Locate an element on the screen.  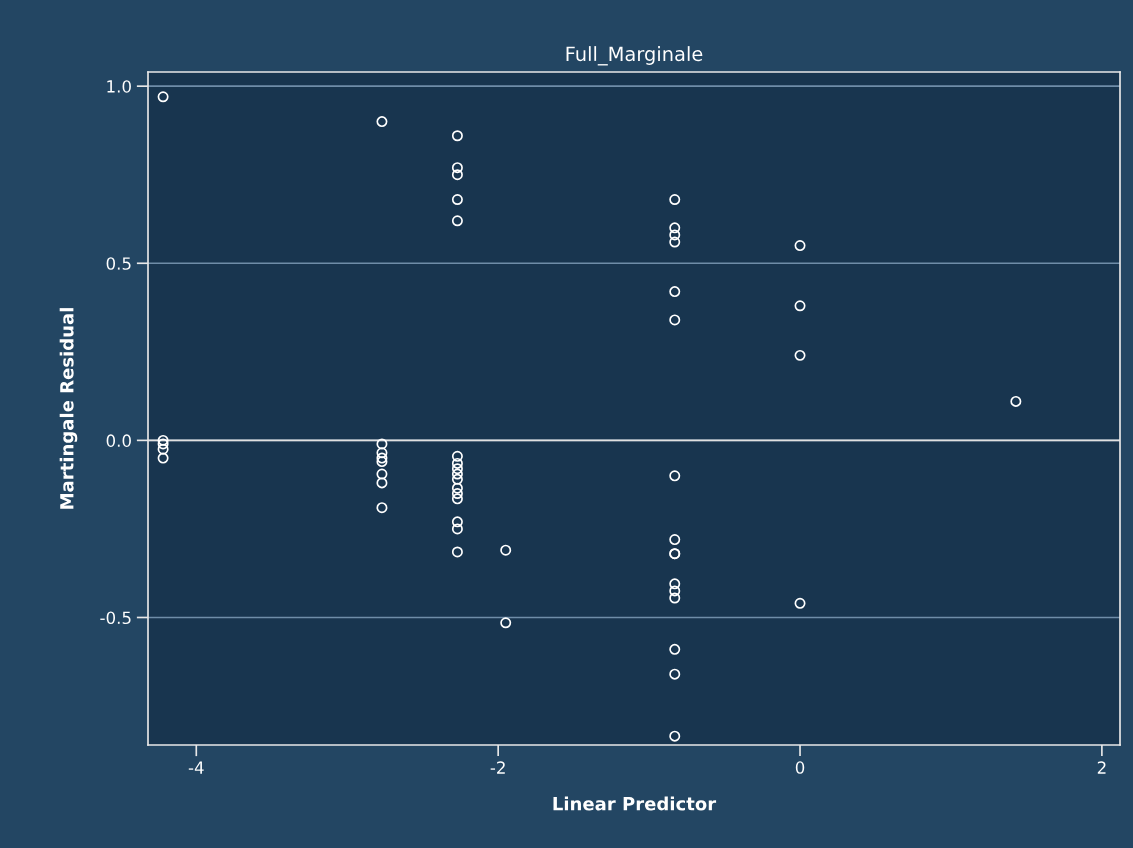
x-tick-label: -4 is located at coordinates (196, 767).